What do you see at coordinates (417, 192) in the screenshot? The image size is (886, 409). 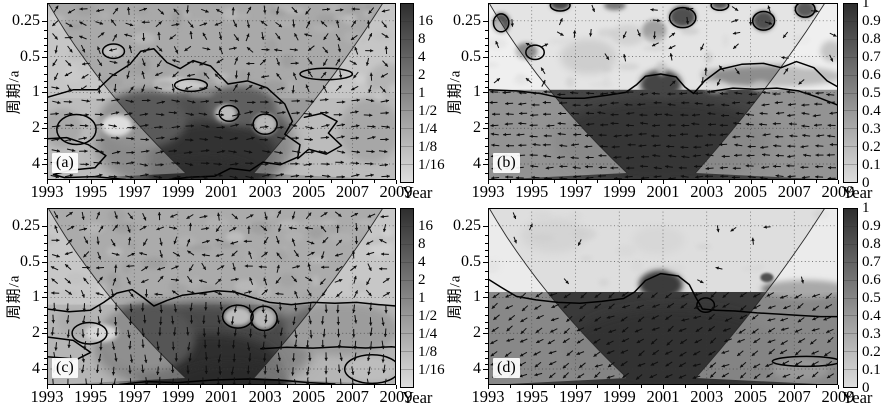 I see `x-unit-label: Year` at bounding box center [417, 192].